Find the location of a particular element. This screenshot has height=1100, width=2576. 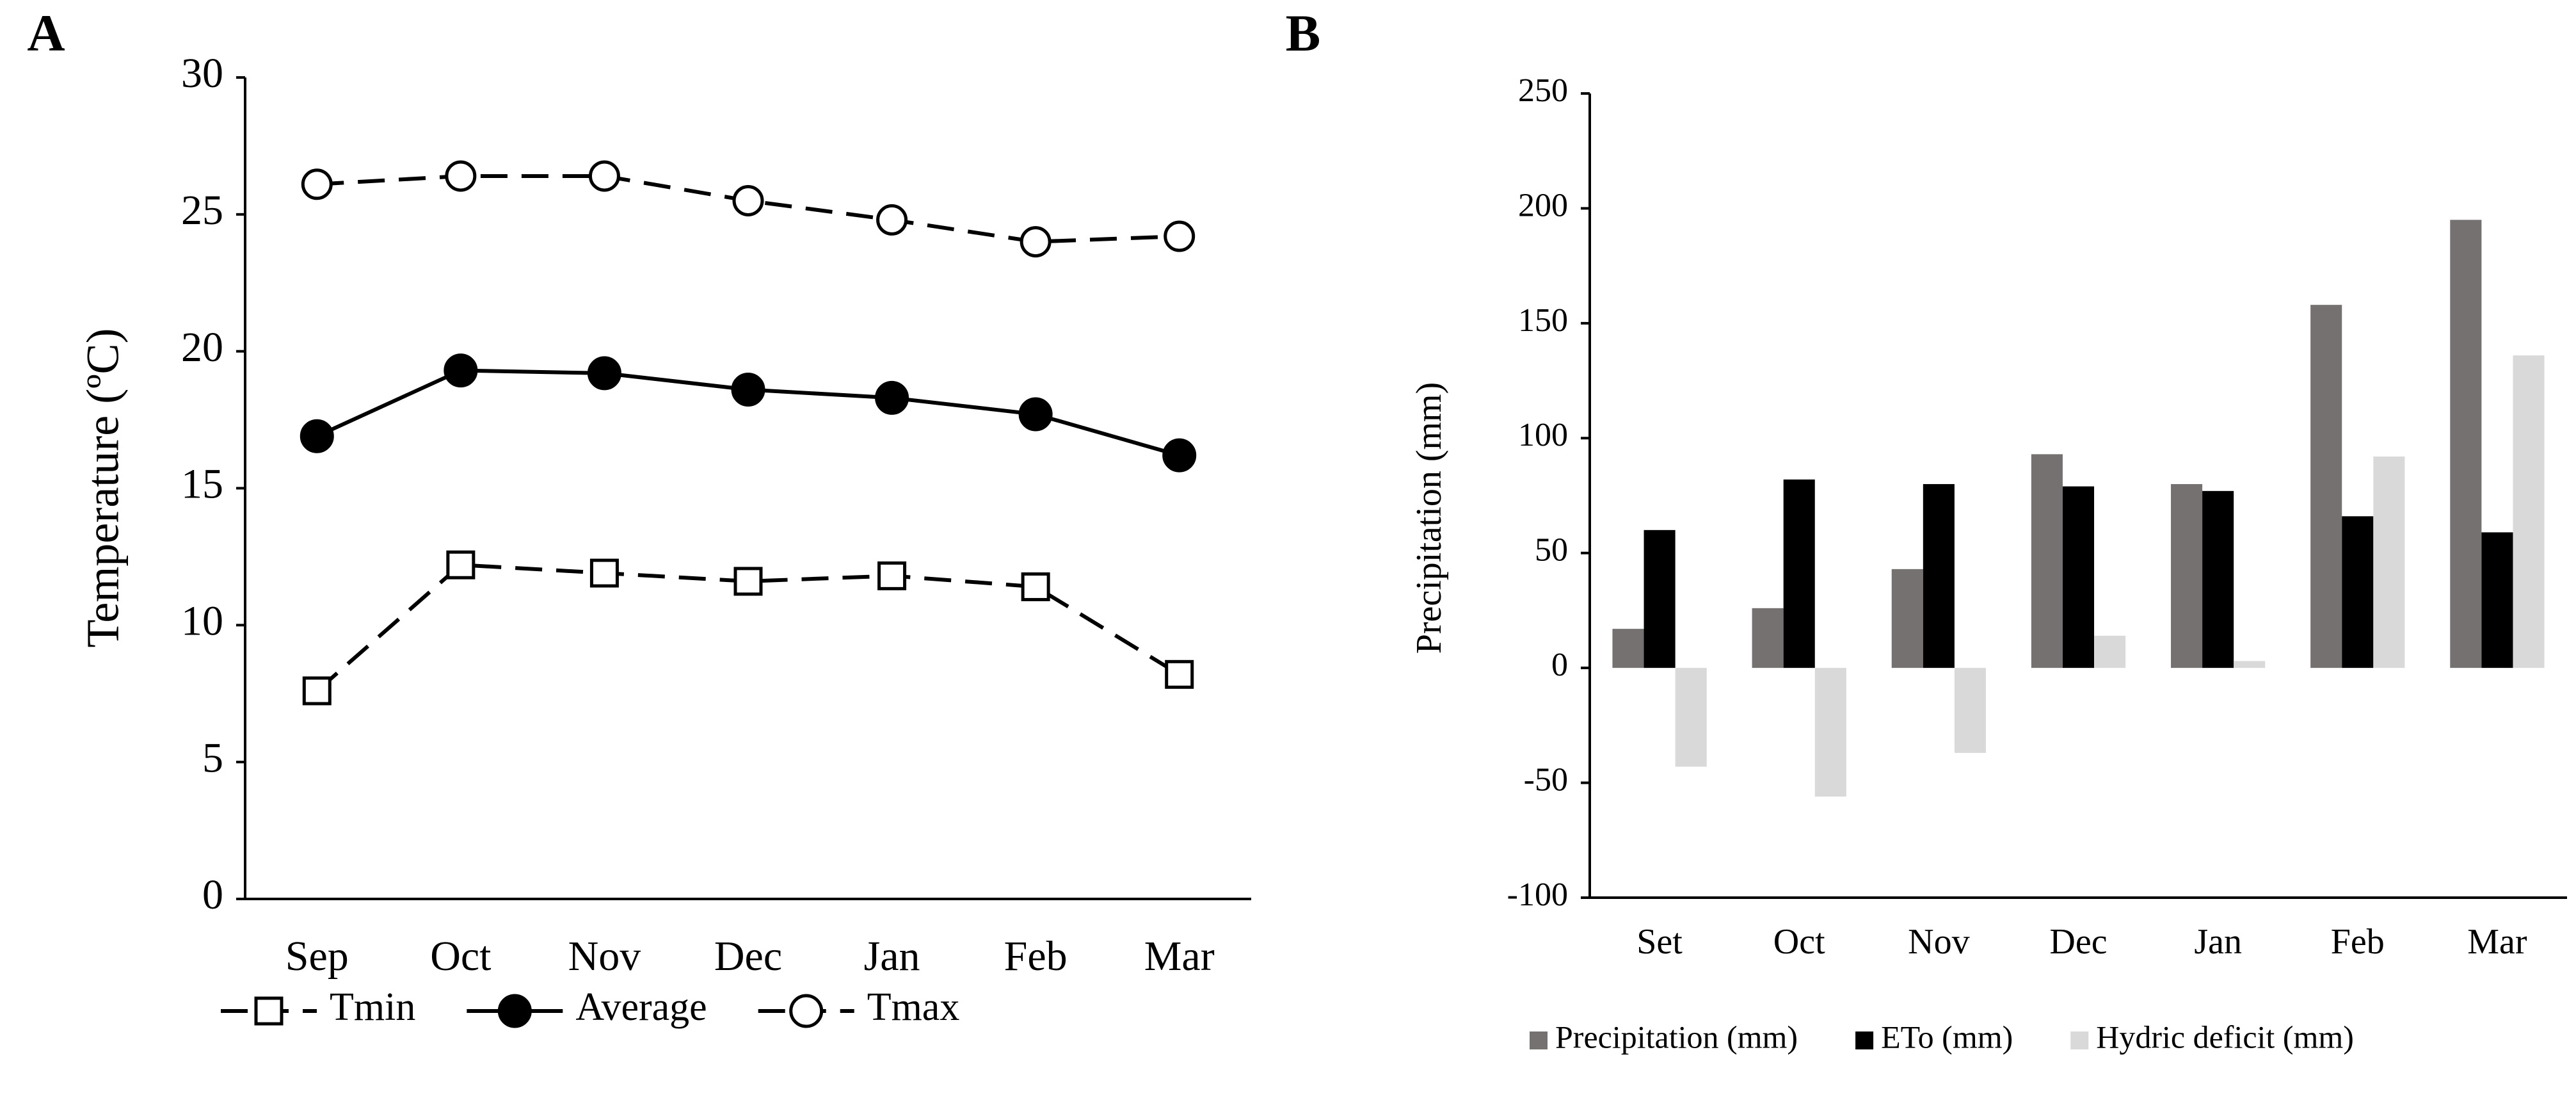

y-tick-label: 200 is located at coordinates (1543, 205).